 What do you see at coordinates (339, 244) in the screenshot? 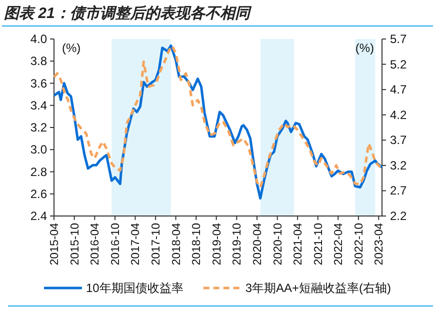
I see `x-tick-label: 2022-04` at bounding box center [339, 244].